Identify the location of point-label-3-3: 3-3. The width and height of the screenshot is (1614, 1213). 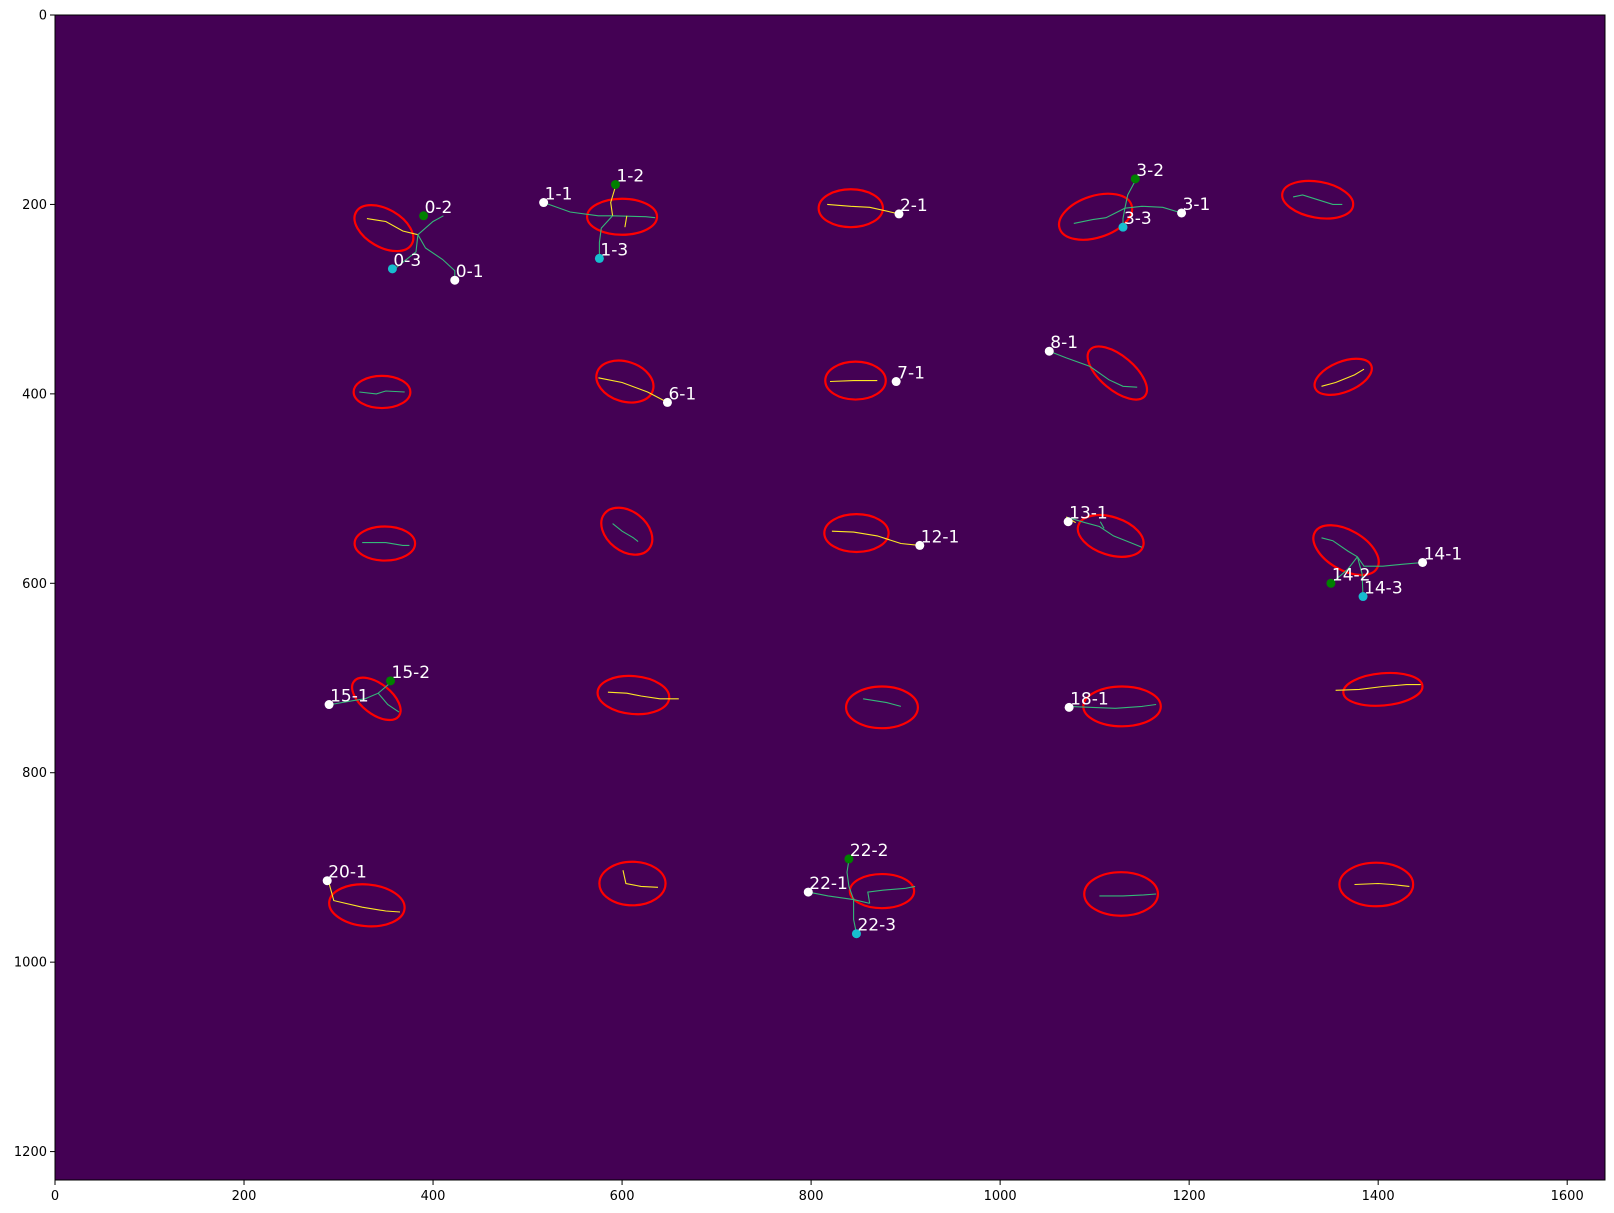
(1138, 219).